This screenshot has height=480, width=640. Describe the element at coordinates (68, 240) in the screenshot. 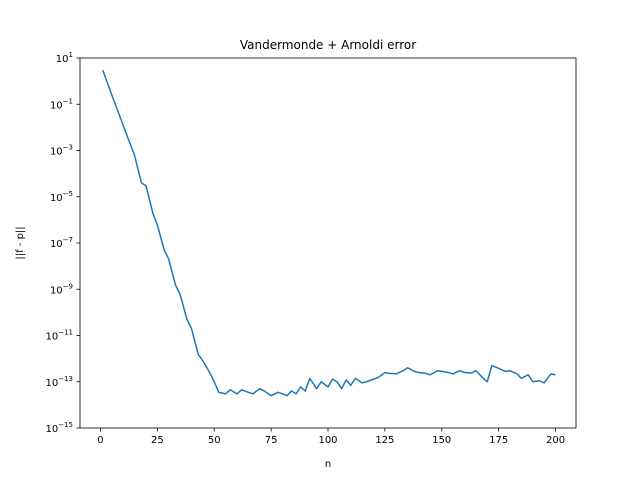

I see `y-tick-exponent: −7` at that location.